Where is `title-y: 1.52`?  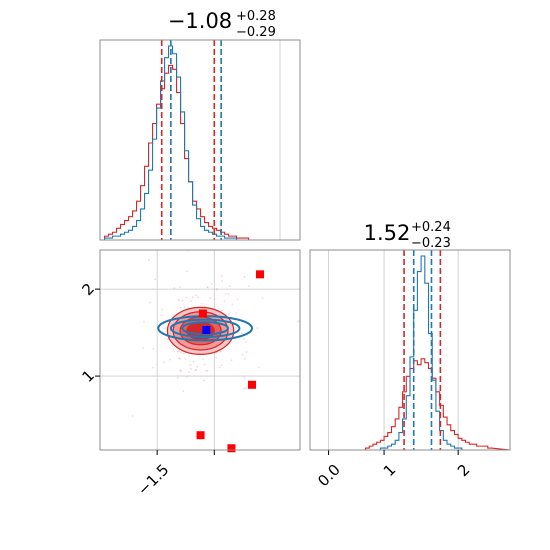 title-y: 1.52 is located at coordinates (387, 233).